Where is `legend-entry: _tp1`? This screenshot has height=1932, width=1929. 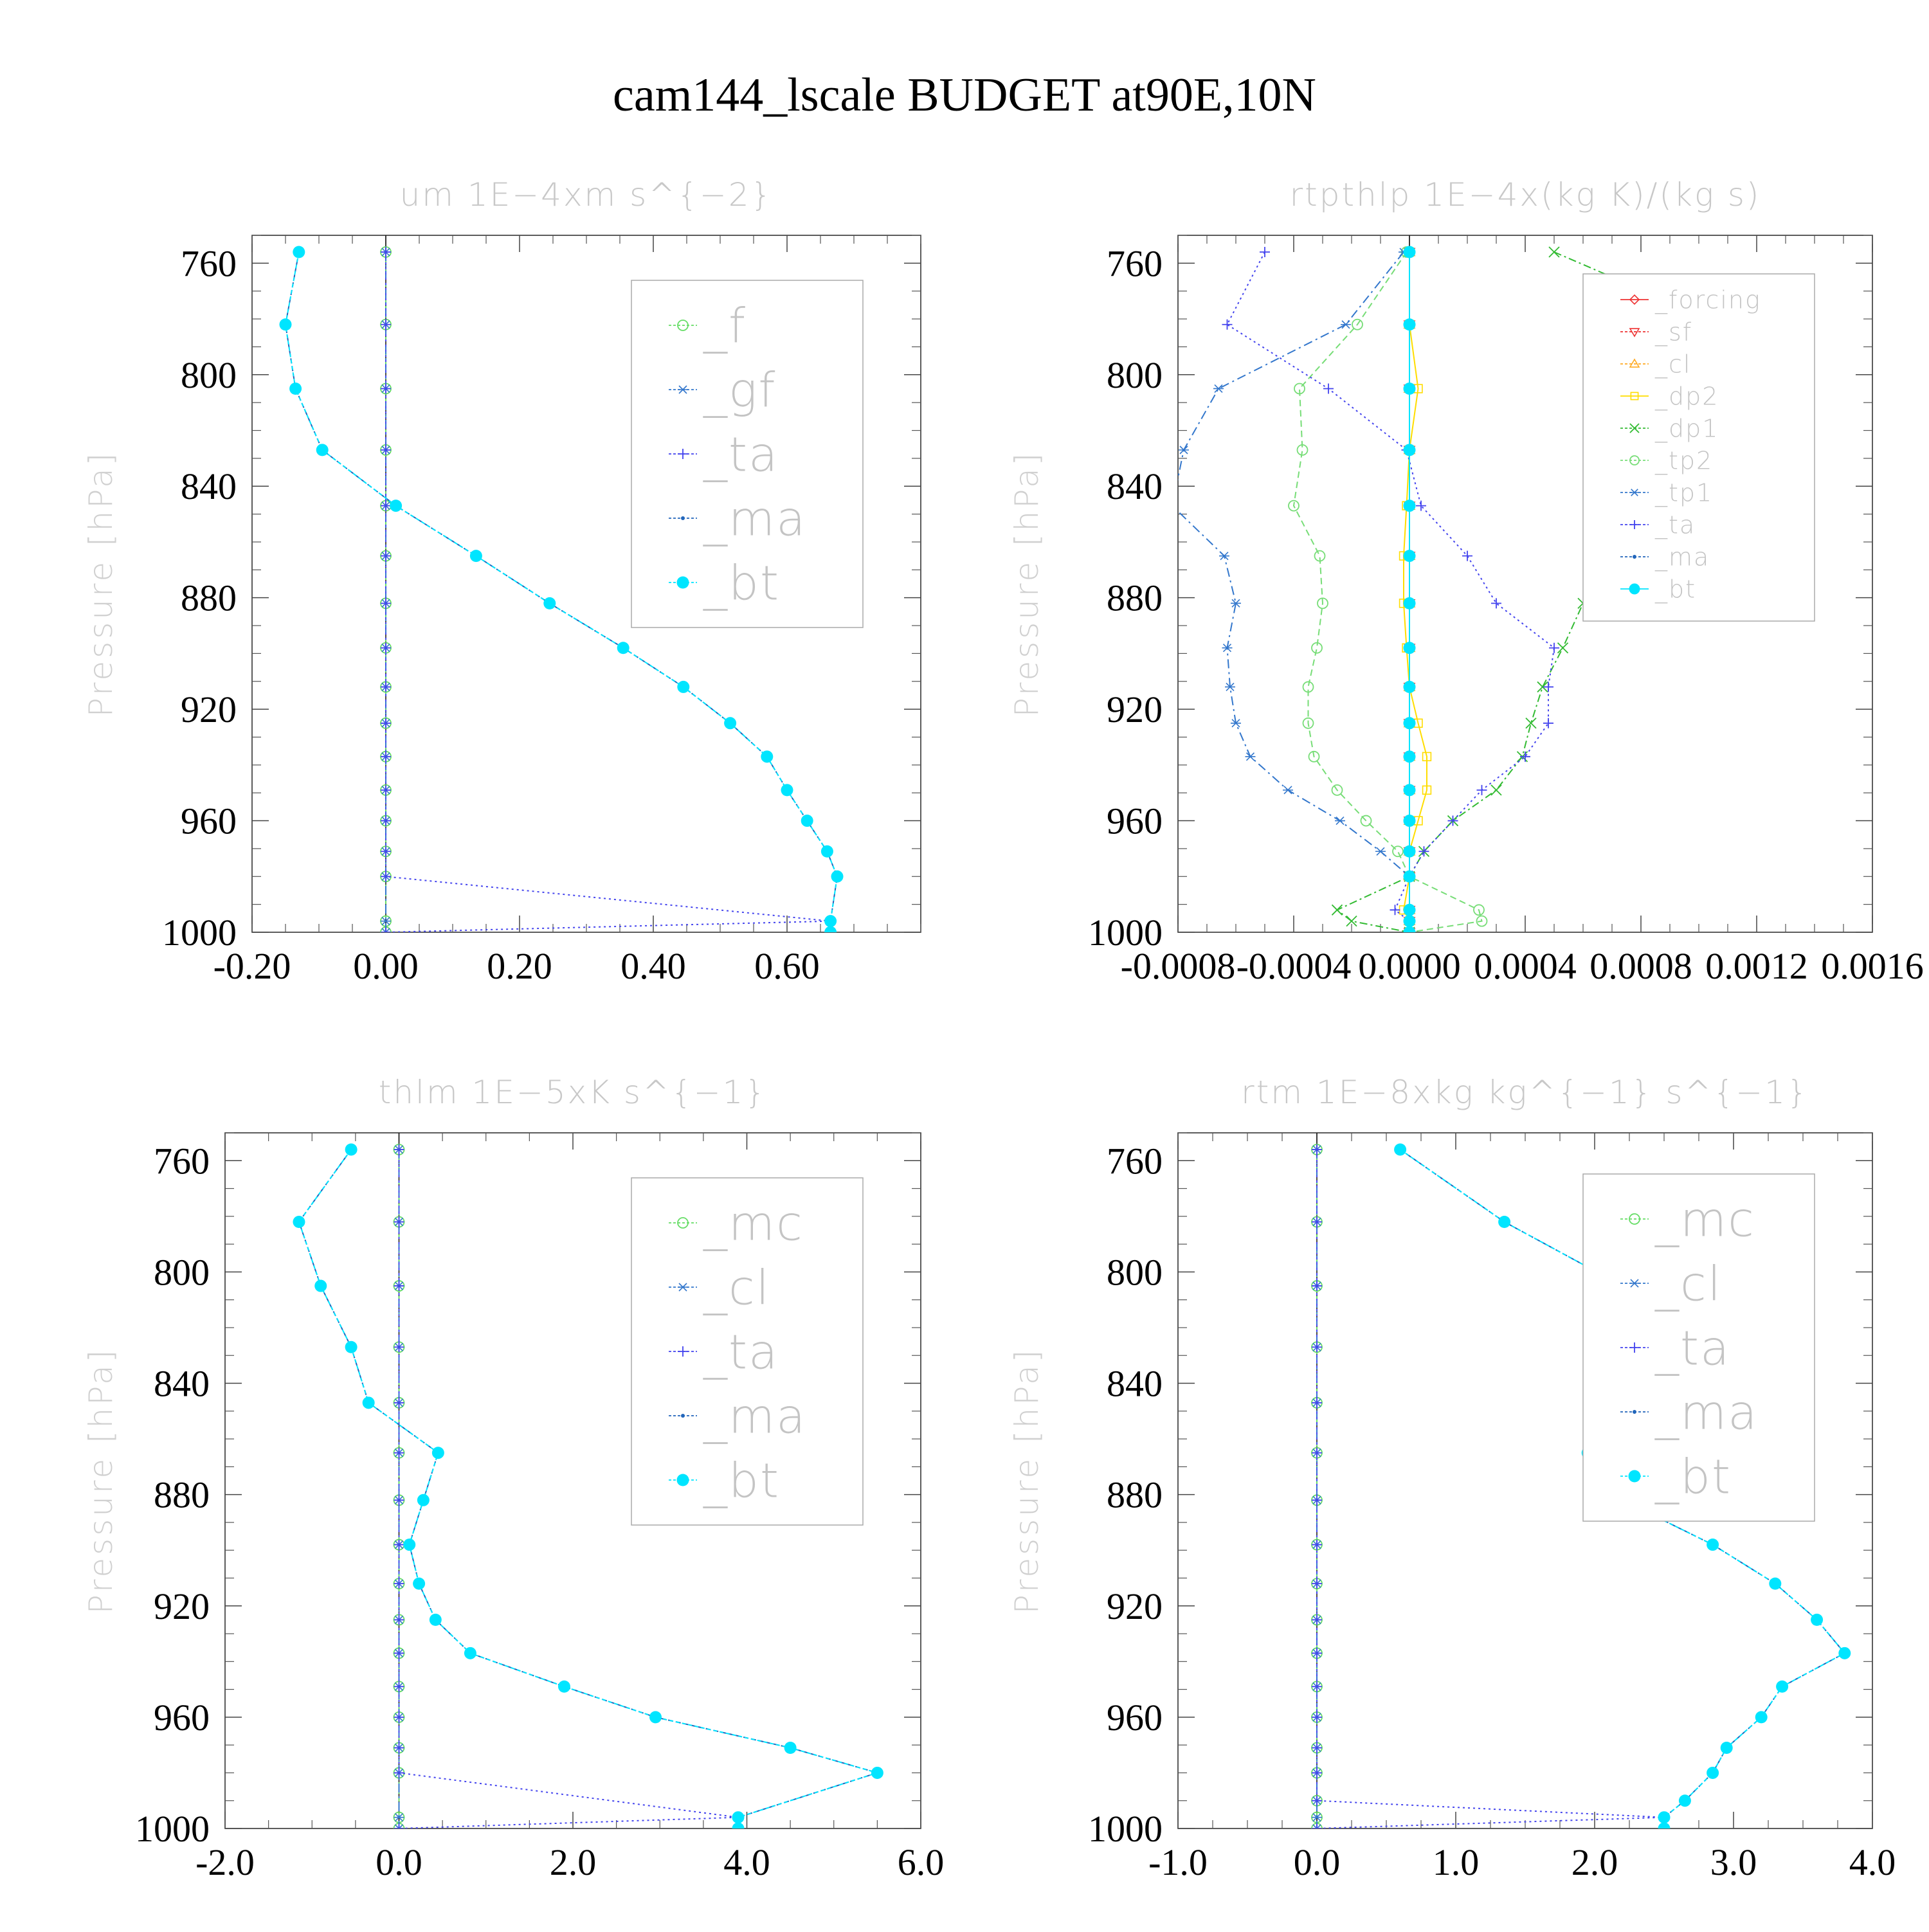
legend-entry: _tp1 is located at coordinates (1666, 493).